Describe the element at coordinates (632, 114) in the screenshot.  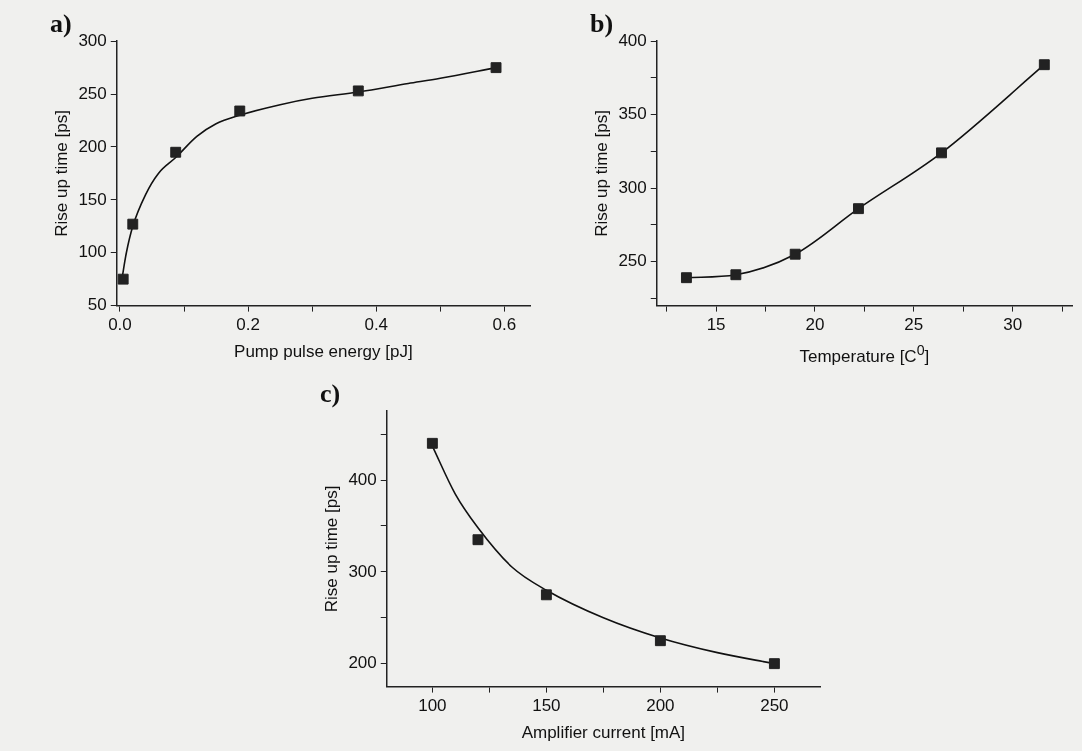
I see `y-tick-label: 350` at that location.